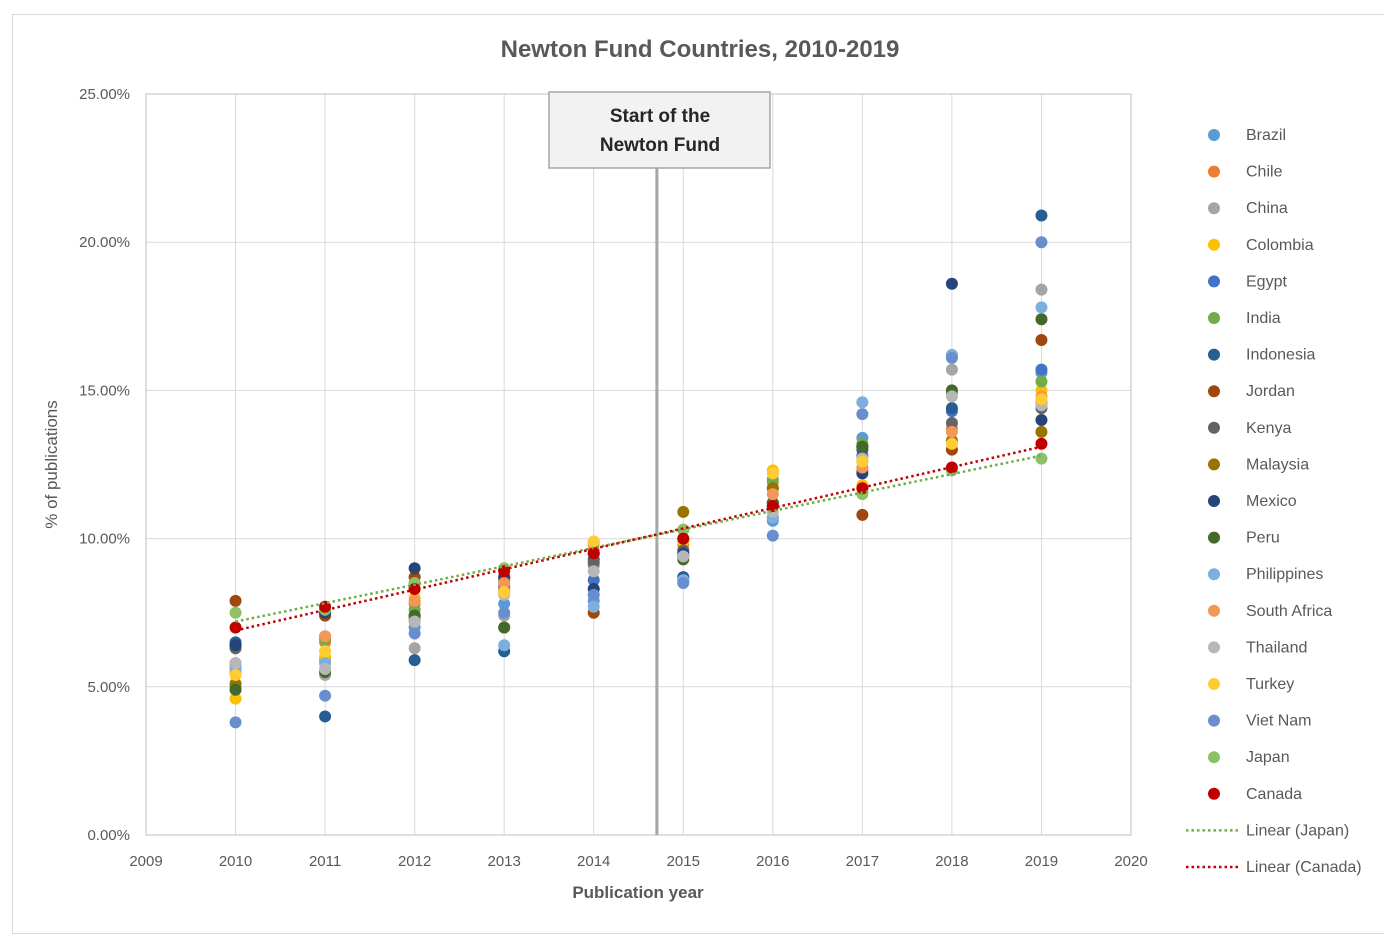 This screenshot has height=934, width=1384. Describe the element at coordinates (1268, 428) in the screenshot. I see `legend-item: Kenya` at that location.